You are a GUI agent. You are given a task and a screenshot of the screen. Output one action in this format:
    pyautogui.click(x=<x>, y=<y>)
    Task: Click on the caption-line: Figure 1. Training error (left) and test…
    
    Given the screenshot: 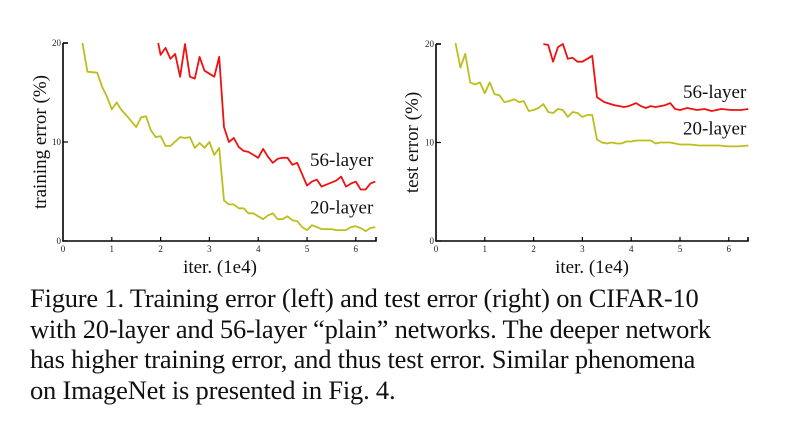 What is the action you would take?
    pyautogui.click(x=364, y=298)
    